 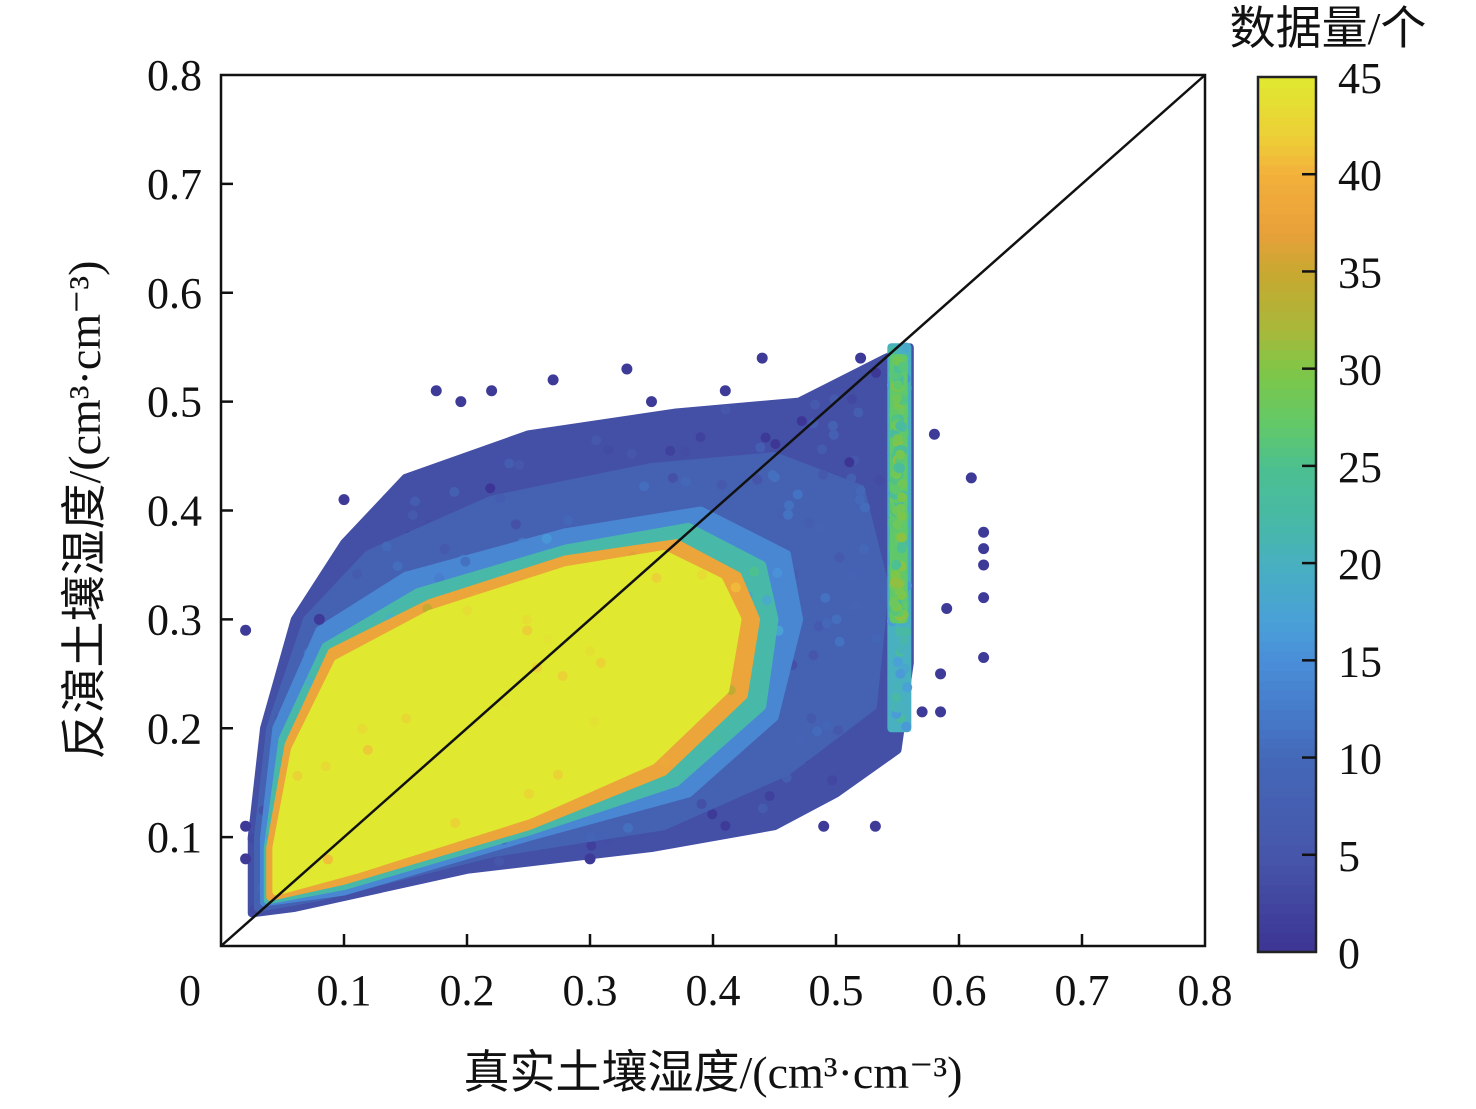 What do you see at coordinates (1360, 272) in the screenshot?
I see `colorbar-tick-label: 35` at bounding box center [1360, 272].